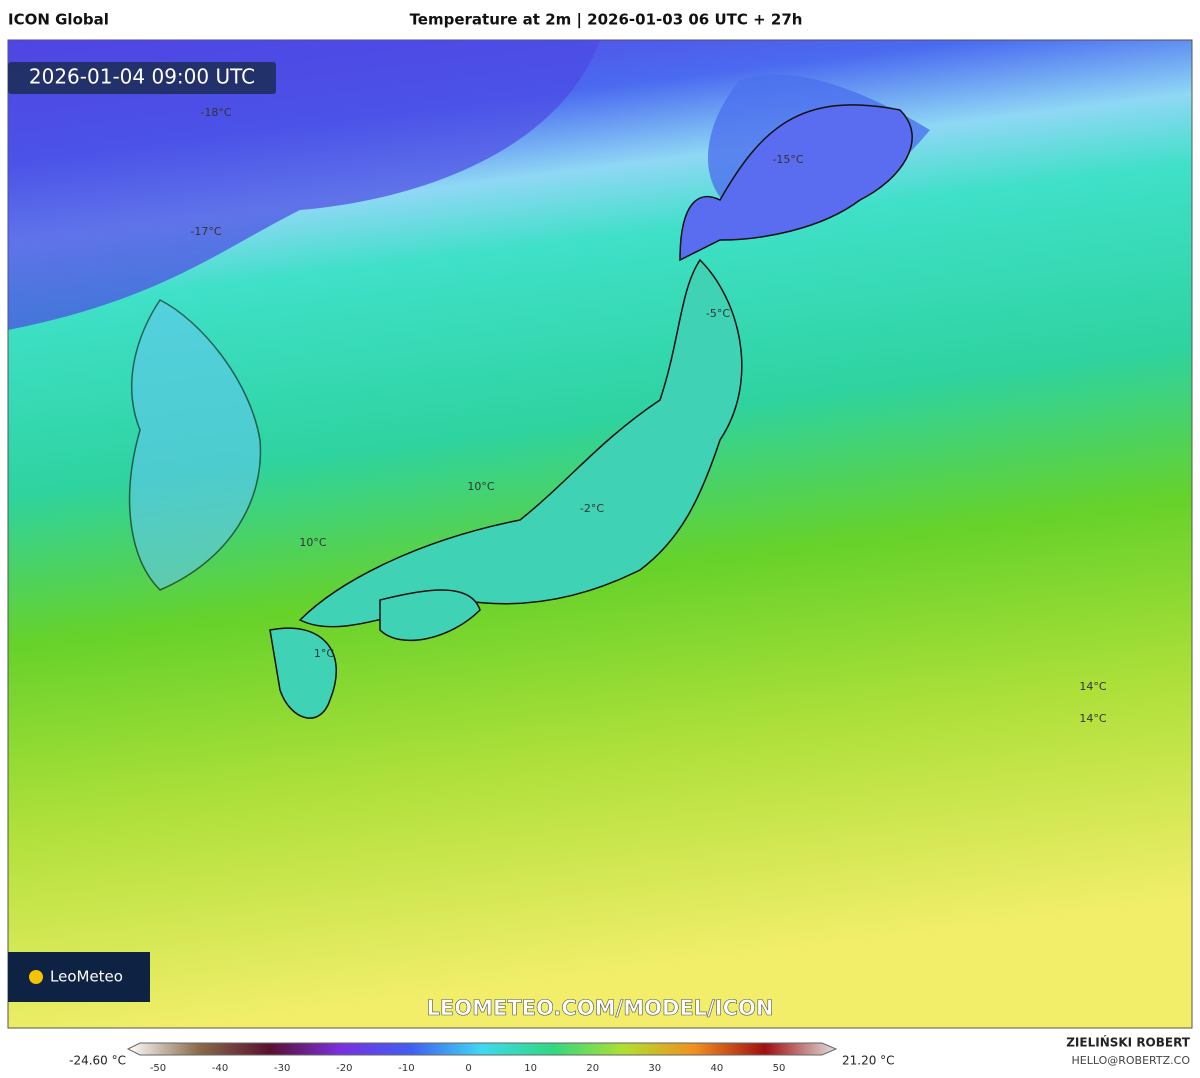 This screenshot has height=1078, width=1200. Describe the element at coordinates (205, 231) in the screenshot. I see `temp-label: -17°C` at that location.